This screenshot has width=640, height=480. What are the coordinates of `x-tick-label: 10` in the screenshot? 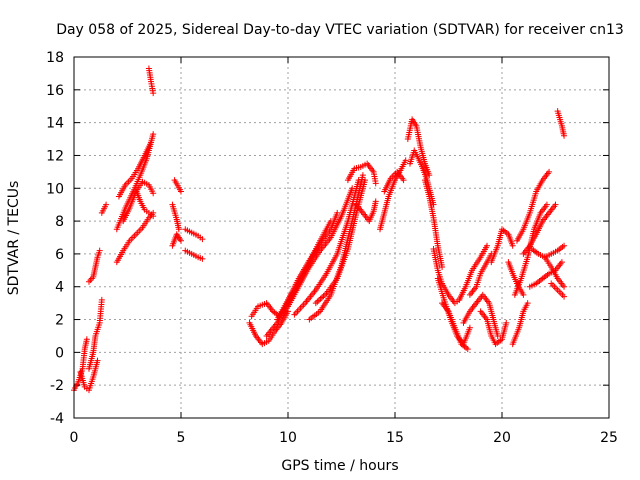 It's located at (288, 438).